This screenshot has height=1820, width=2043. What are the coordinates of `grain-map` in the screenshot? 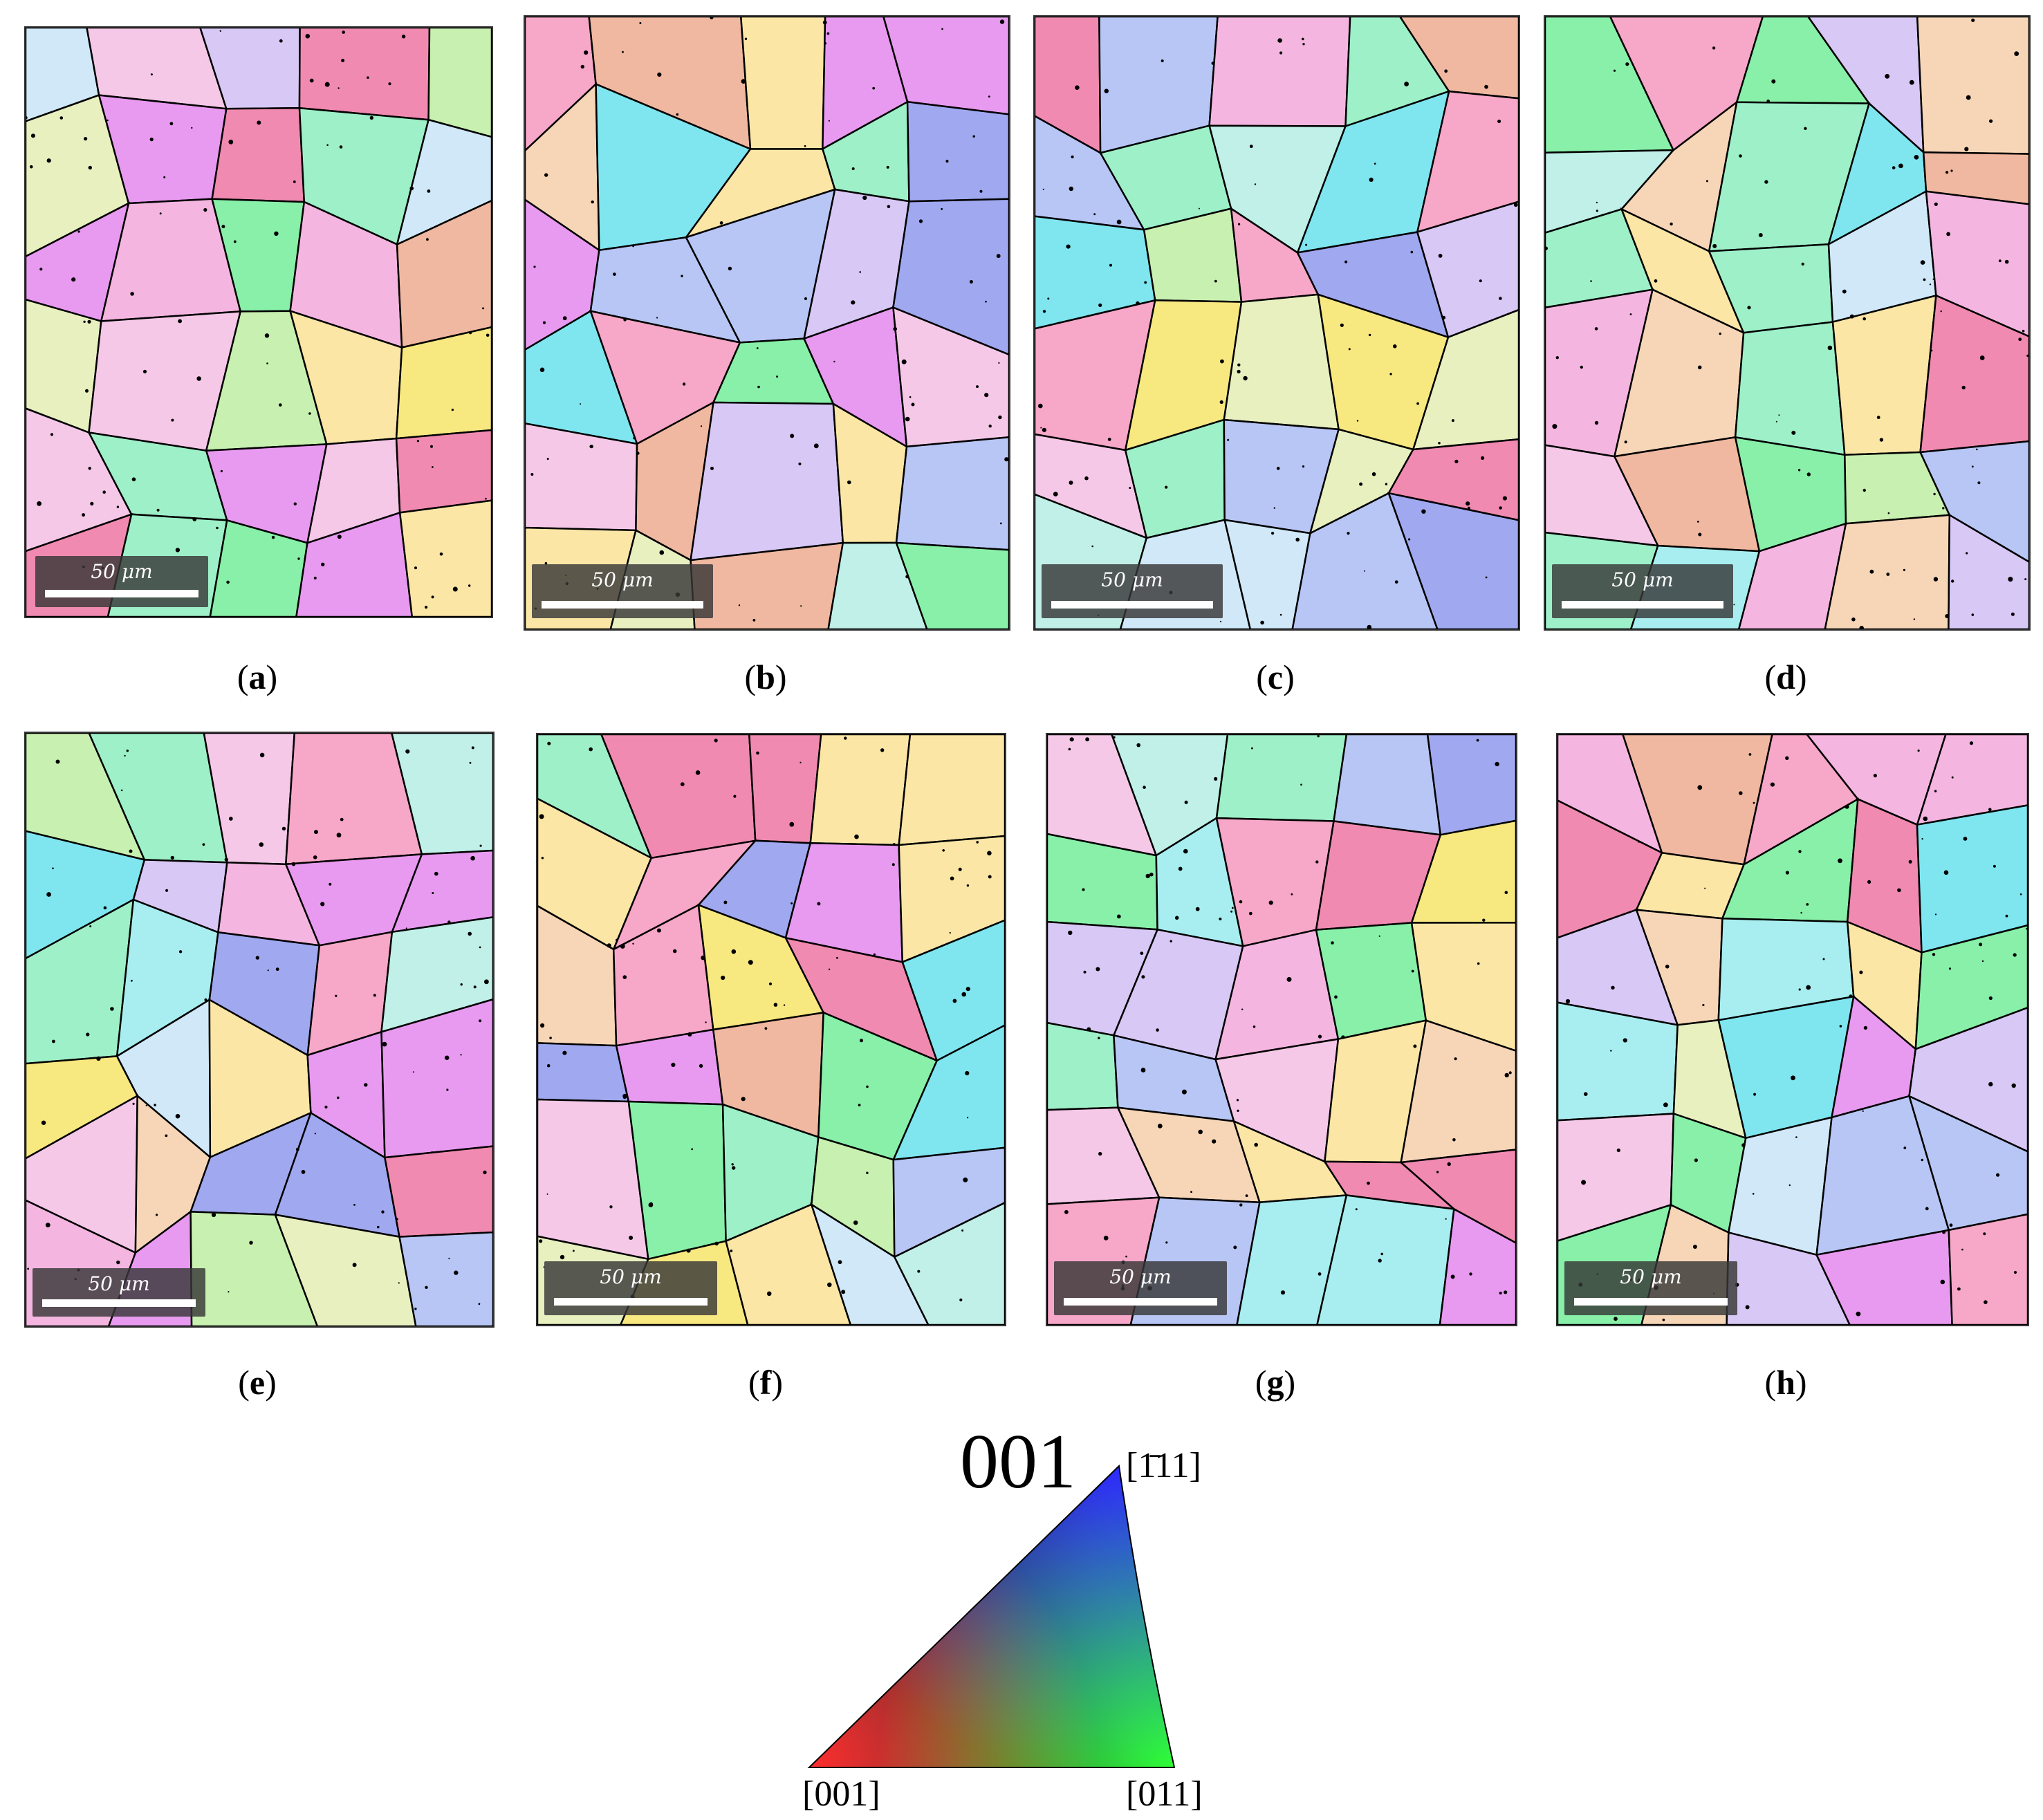 It's located at (767, 323).